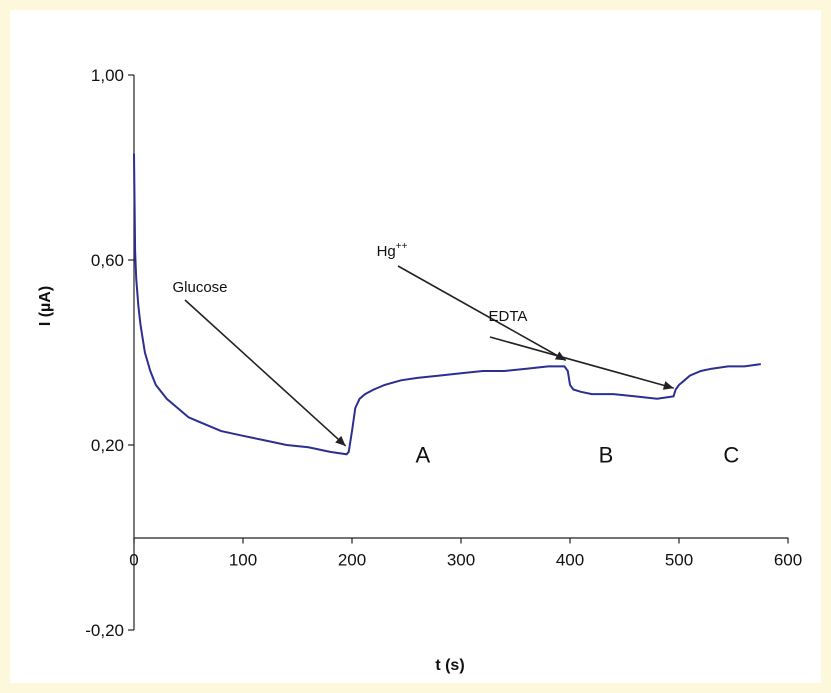  I want to click on annotation-label: EDTA, so click(508, 316).